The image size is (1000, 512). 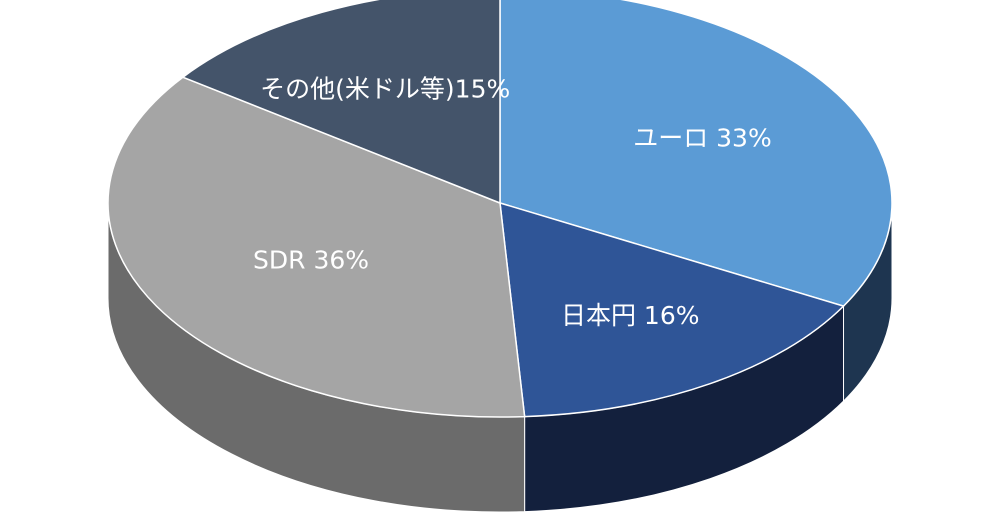 I want to click on slice-label-2: 日本円 16%, so click(x=630, y=315).